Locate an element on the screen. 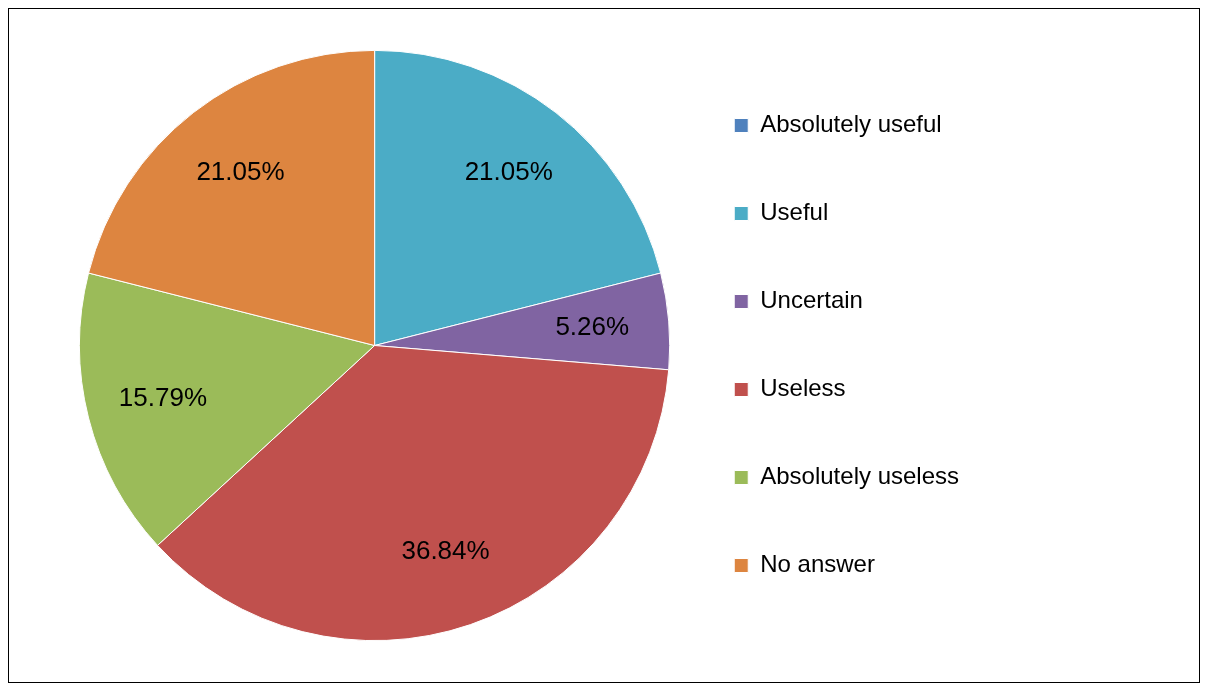  data-label: 5.26% is located at coordinates (592, 325).